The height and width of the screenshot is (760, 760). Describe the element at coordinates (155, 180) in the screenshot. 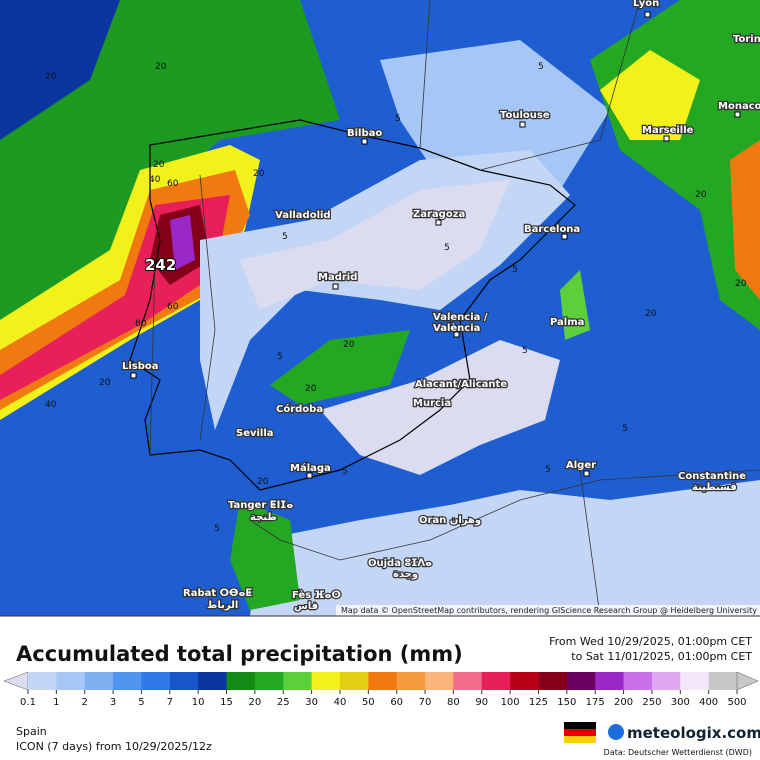

I see `contour-label: 40` at that location.